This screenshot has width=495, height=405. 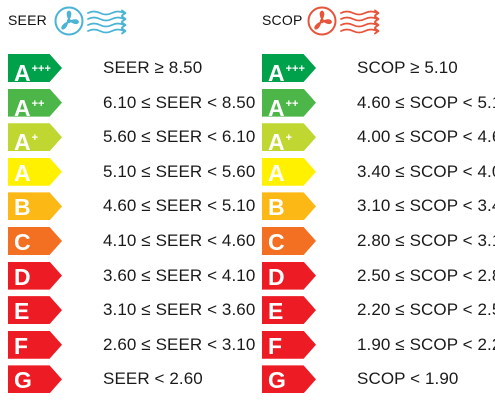 I want to click on seer-rating-row: E 3.10 ≤ SEER < 3.60, so click(x=131, y=311).